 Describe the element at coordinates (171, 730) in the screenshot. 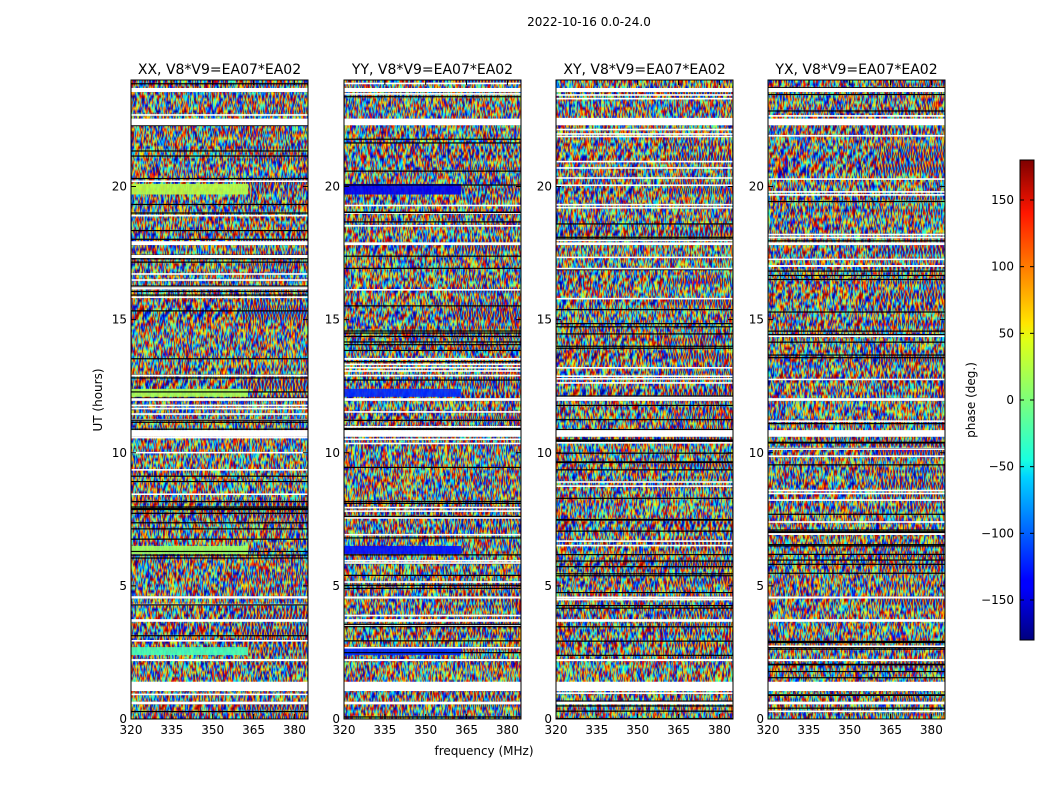

I see `x-tick-label: 335` at that location.